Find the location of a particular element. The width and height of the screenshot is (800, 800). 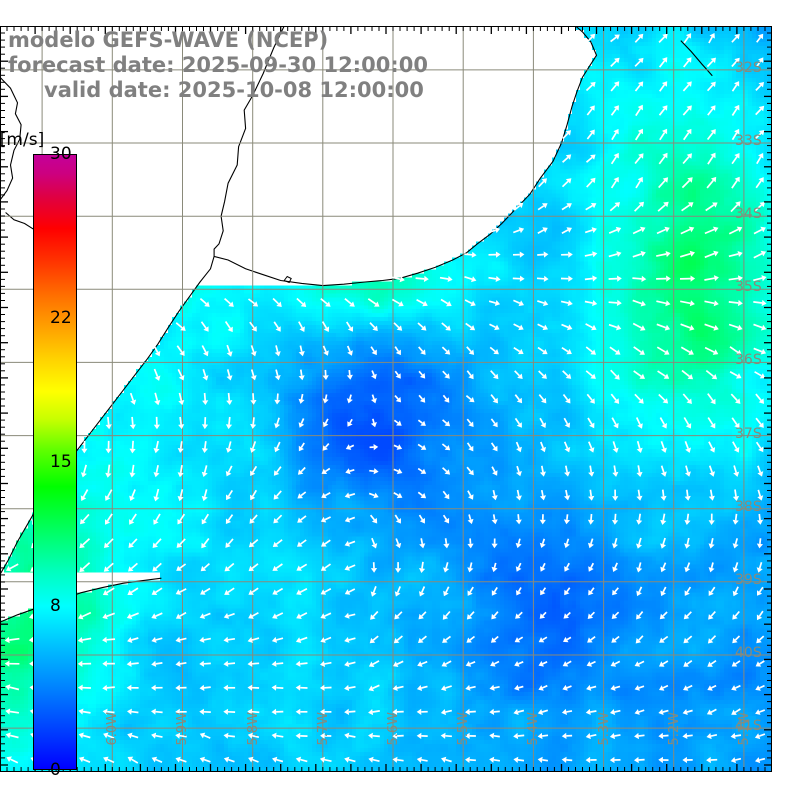

bottom-tick-rail is located at coordinates (386, 767).